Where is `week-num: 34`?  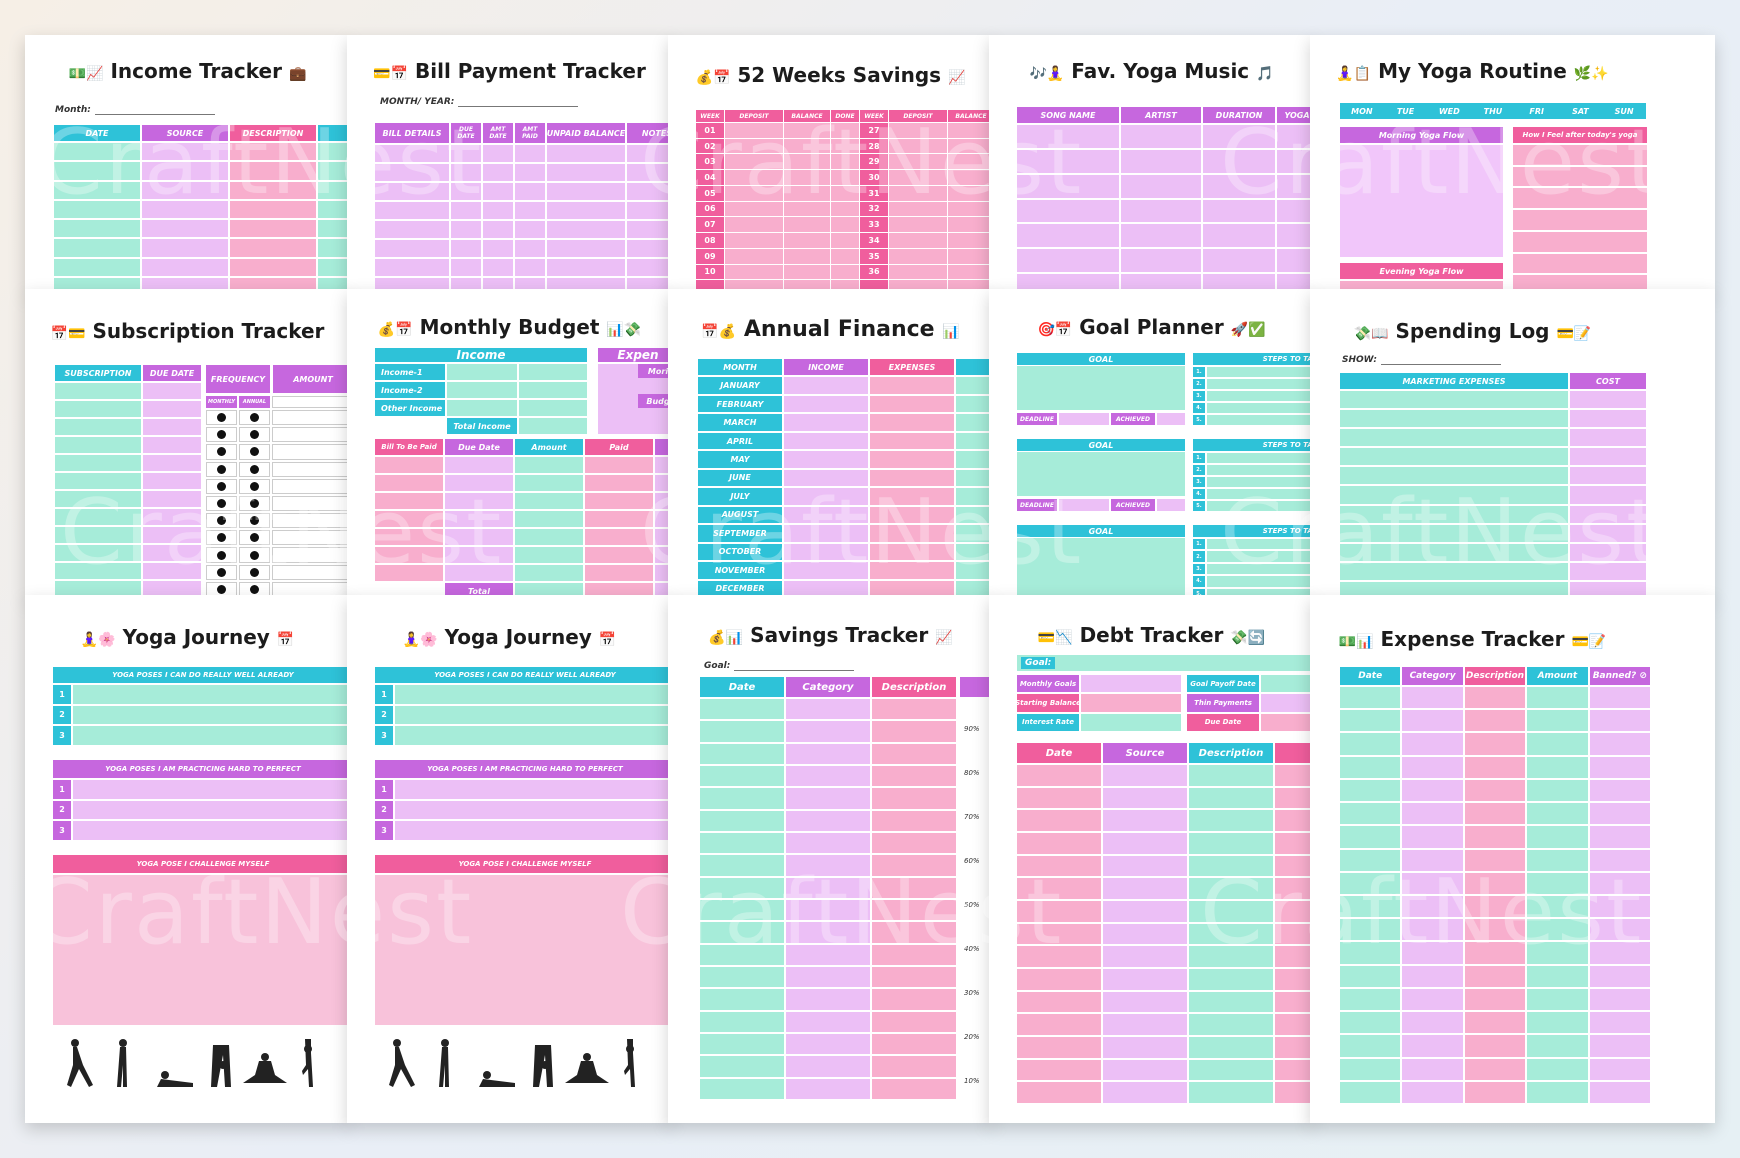
week-num: 34 is located at coordinates (874, 240).